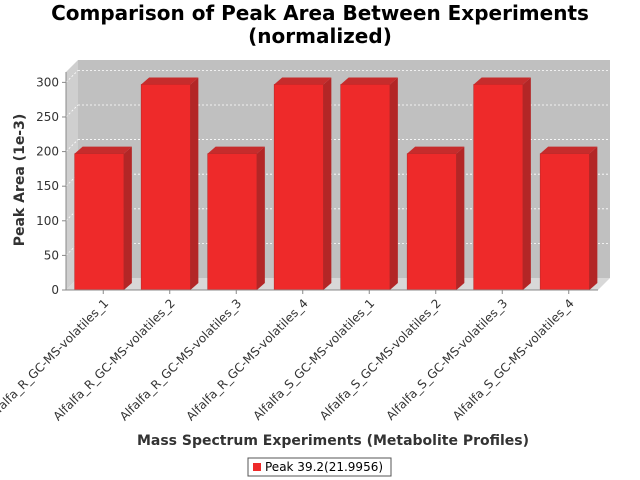 The height and width of the screenshot is (480, 640). I want to click on x-tick-label: Alfalfa_S_GC-MS-volatiles_2, so click(380, 359).